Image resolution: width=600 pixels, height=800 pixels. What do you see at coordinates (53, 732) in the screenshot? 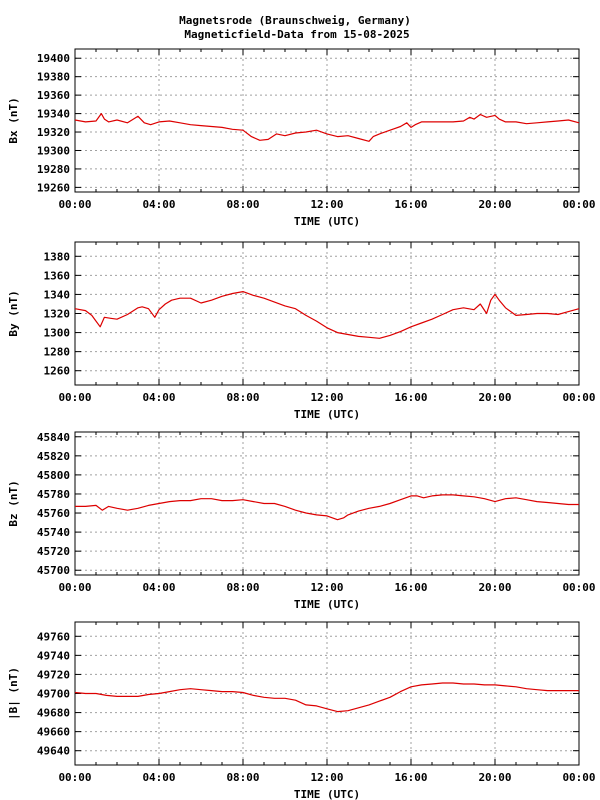
I see `y-tick-label: 49660` at bounding box center [53, 732].